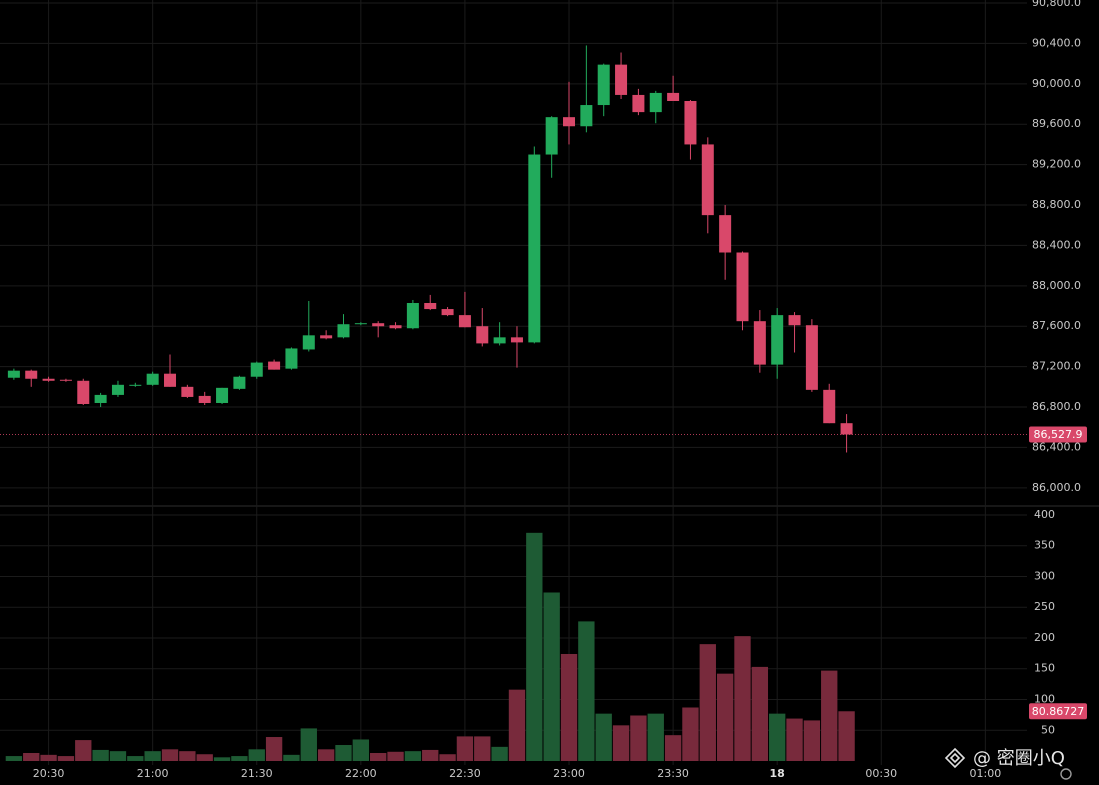 This screenshot has height=785, width=1099. What do you see at coordinates (1019, 758) in the screenshot?
I see `watermark: @ 密圈小Q` at bounding box center [1019, 758].